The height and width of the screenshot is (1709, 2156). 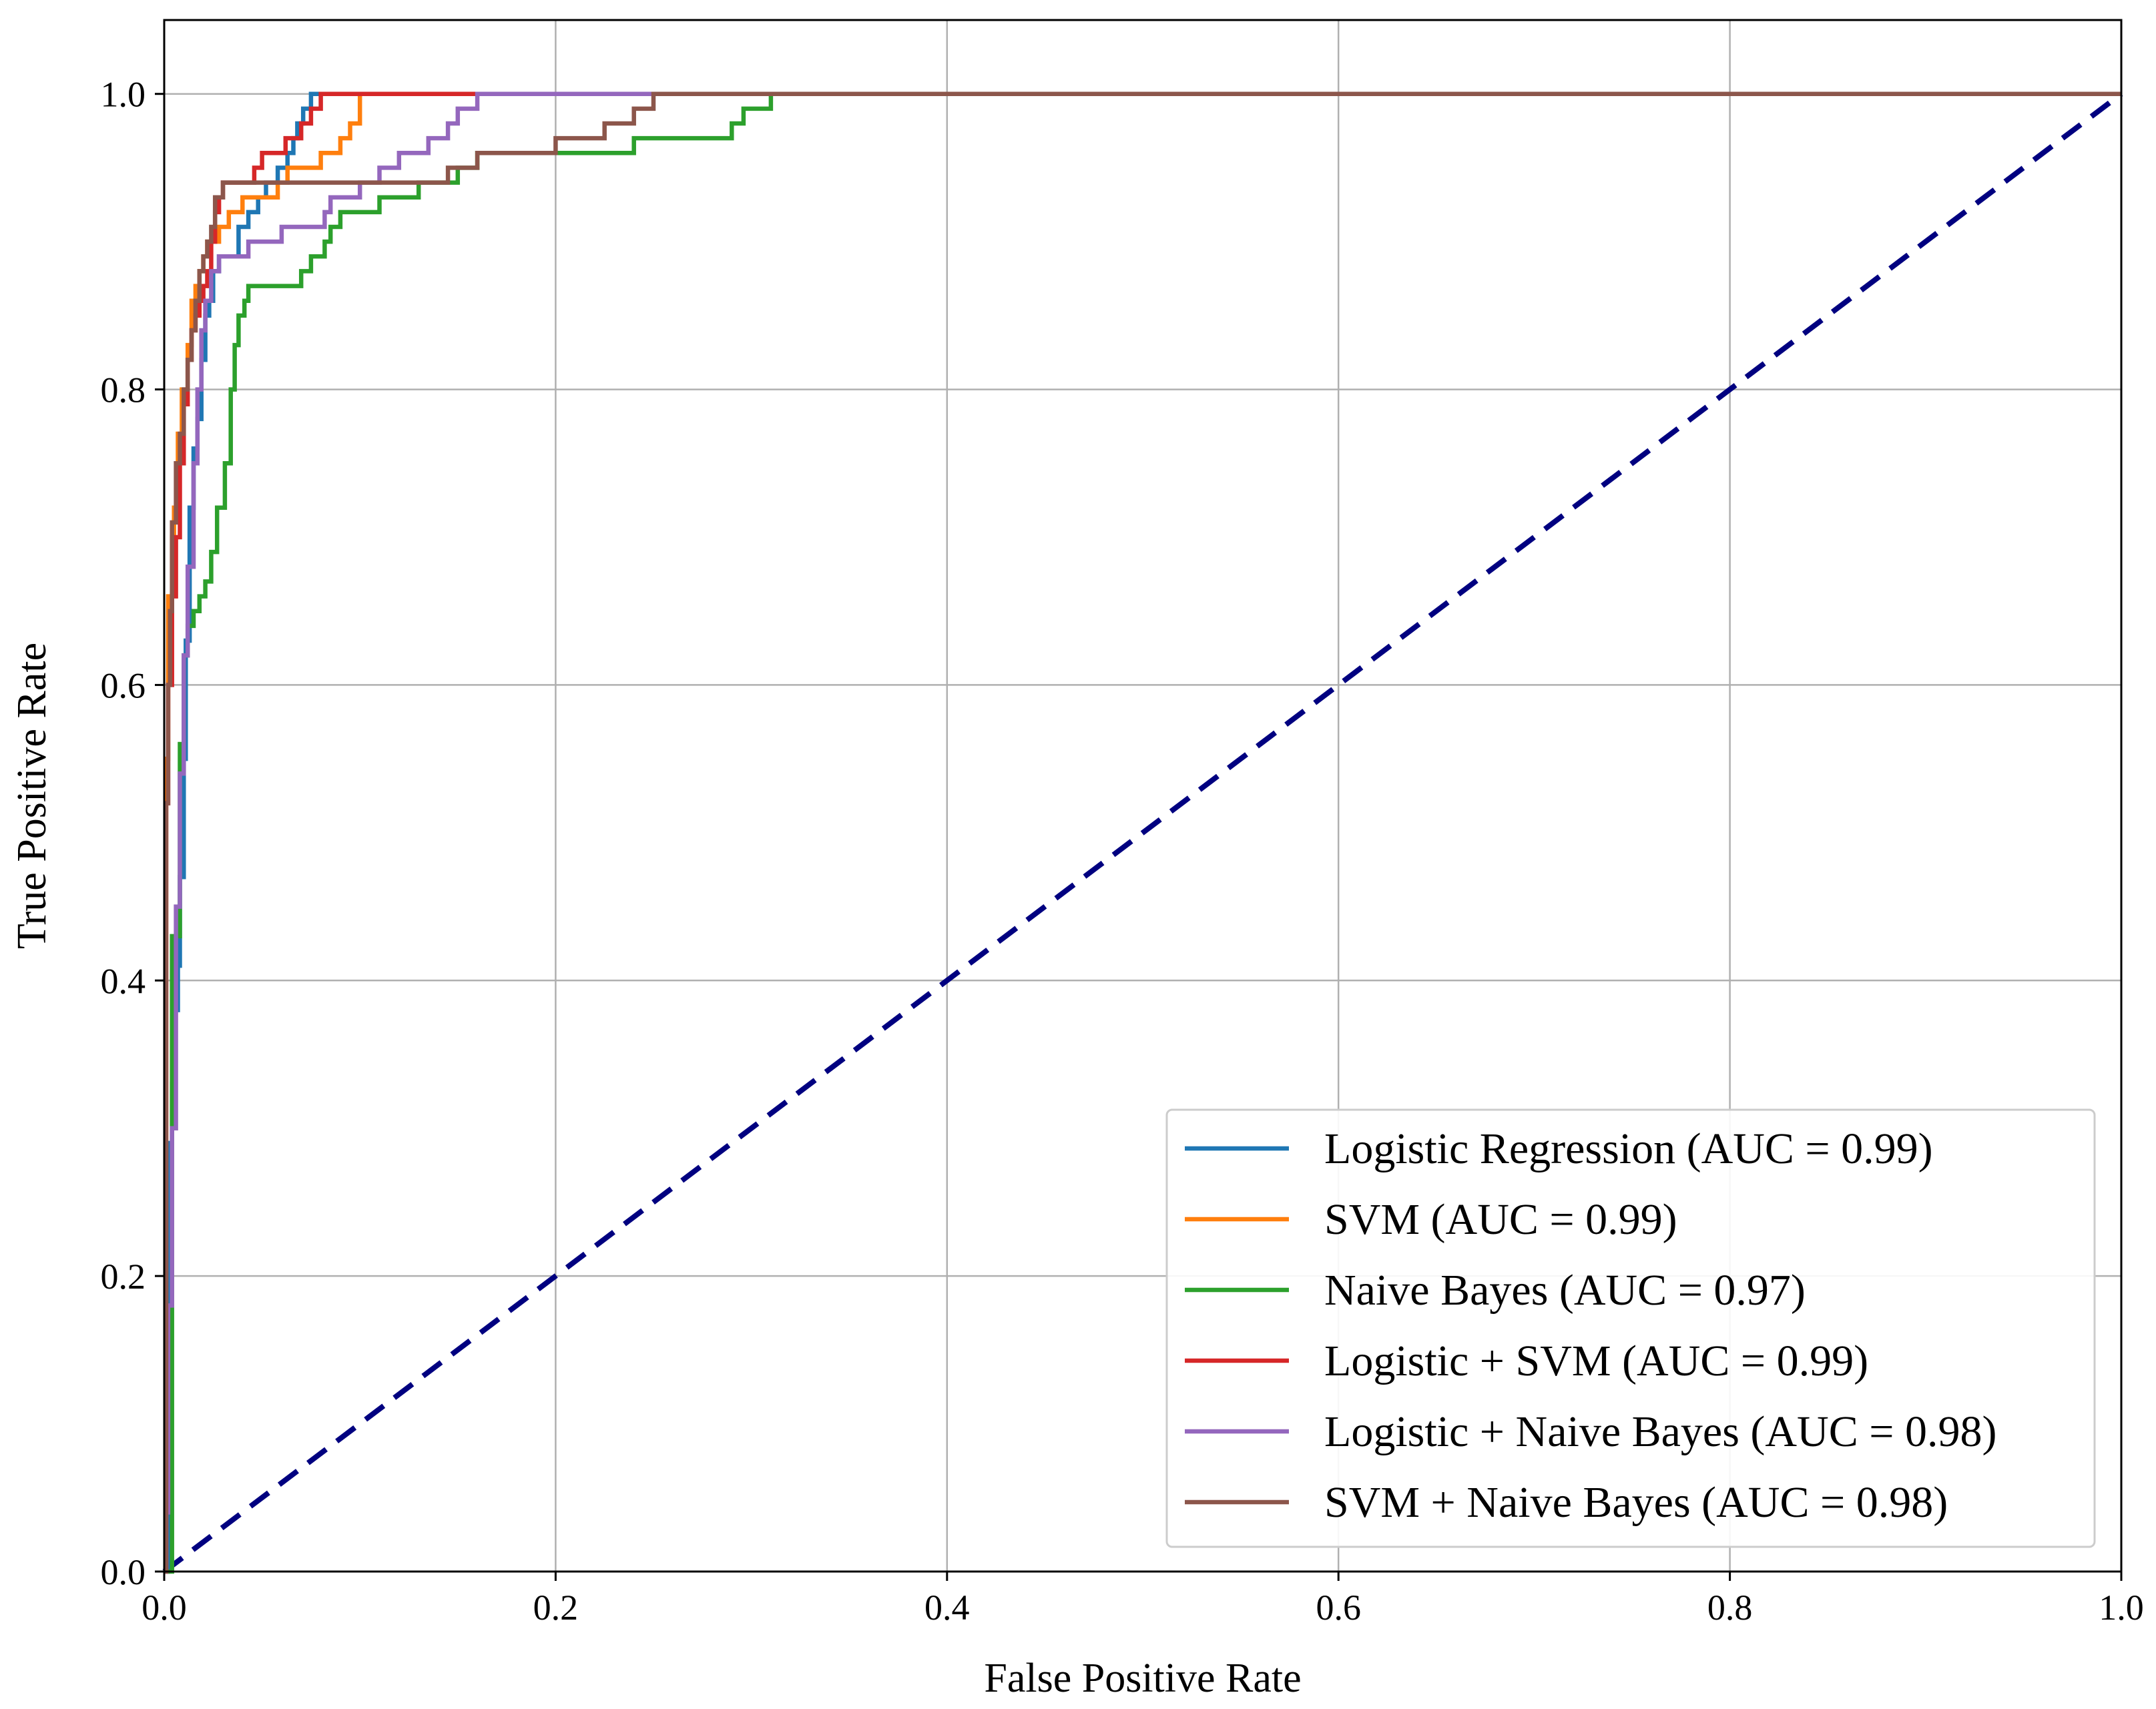 I want to click on y-axis-label: True Positive Rate, so click(x=32, y=796).